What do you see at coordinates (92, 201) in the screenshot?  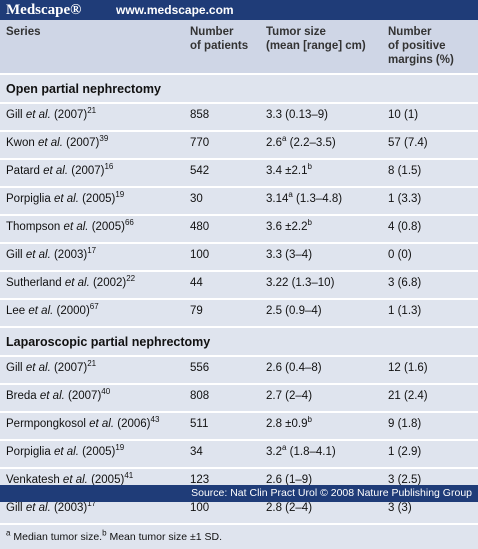 I see `series-cell: Porpiglia et al. (2005)19` at bounding box center [92, 201].